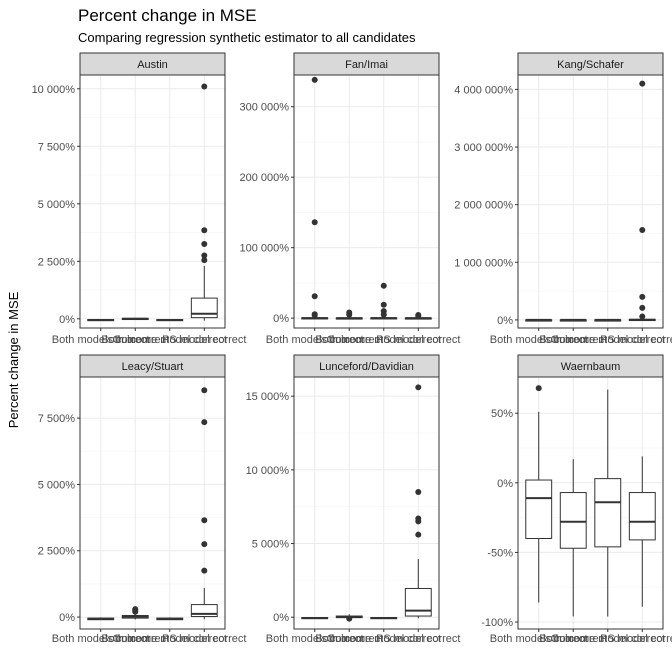 This screenshot has height=672, width=672. Describe the element at coordinates (57, 205) in the screenshot. I see `y-tick-label: 5 000%` at that location.